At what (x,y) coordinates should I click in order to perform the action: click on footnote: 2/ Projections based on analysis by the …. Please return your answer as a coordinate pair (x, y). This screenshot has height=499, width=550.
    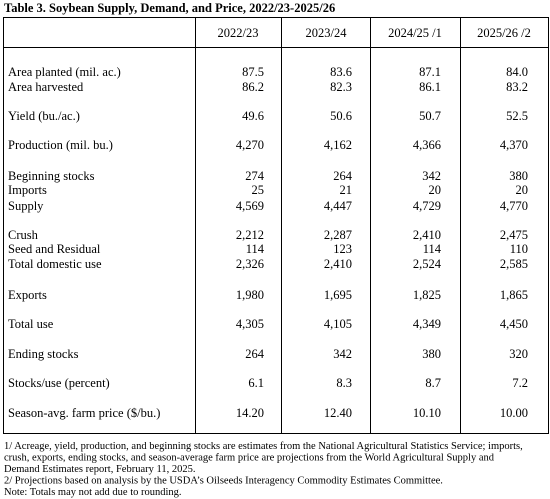
    Looking at the image, I should click on (223, 481).